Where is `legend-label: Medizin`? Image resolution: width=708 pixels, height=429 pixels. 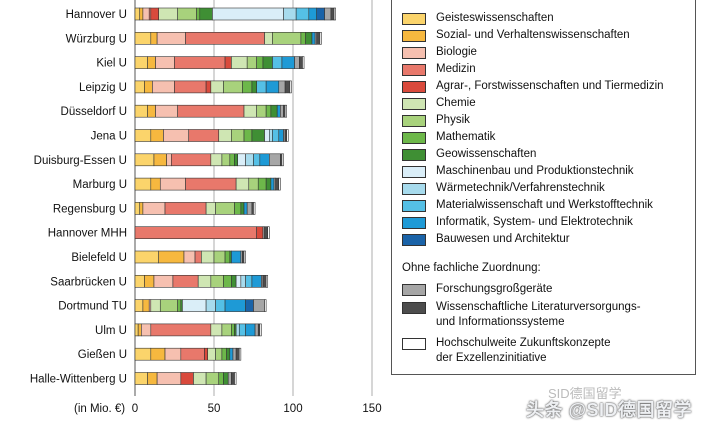 legend-label: Medizin is located at coordinates (456, 69).